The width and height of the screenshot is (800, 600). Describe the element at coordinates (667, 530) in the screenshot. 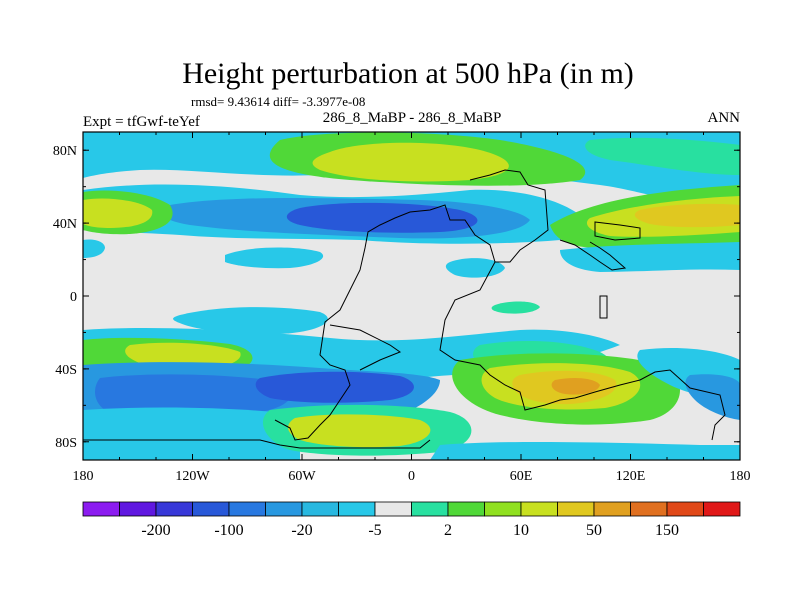

I see `colorbar-label: 150` at that location.